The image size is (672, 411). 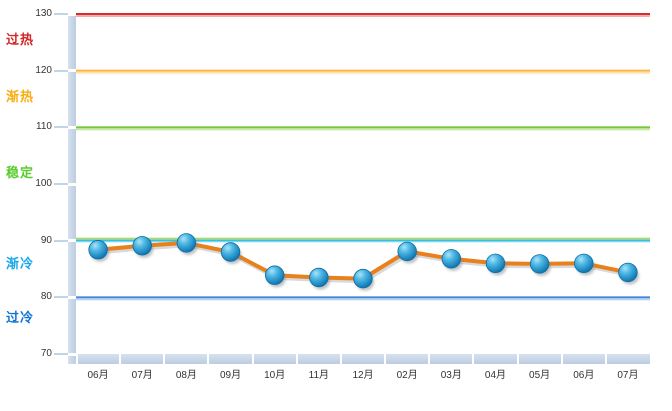 What do you see at coordinates (20, 318) in the screenshot?
I see `zone-label-4: 过冷` at bounding box center [20, 318].